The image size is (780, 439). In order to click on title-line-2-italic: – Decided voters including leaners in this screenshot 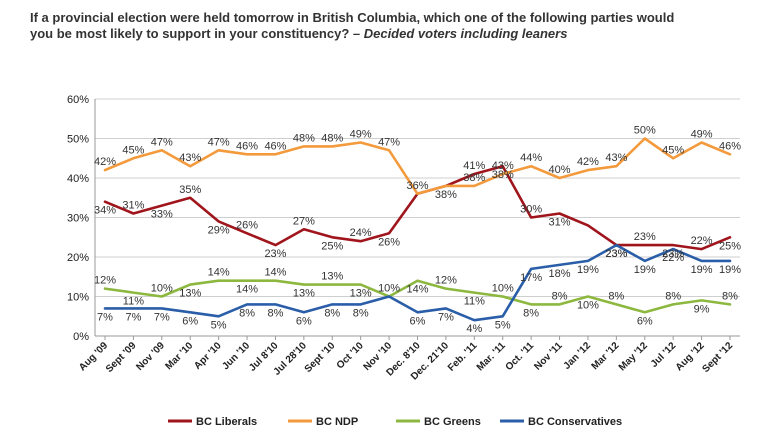, I will do `click(458, 33)`.